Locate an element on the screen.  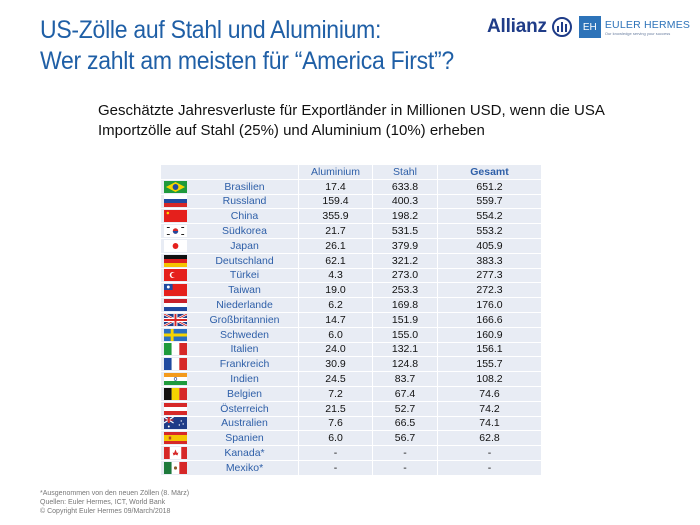
table-row: Italien 24.0 132.1 156.1 is located at coordinates (351, 350).